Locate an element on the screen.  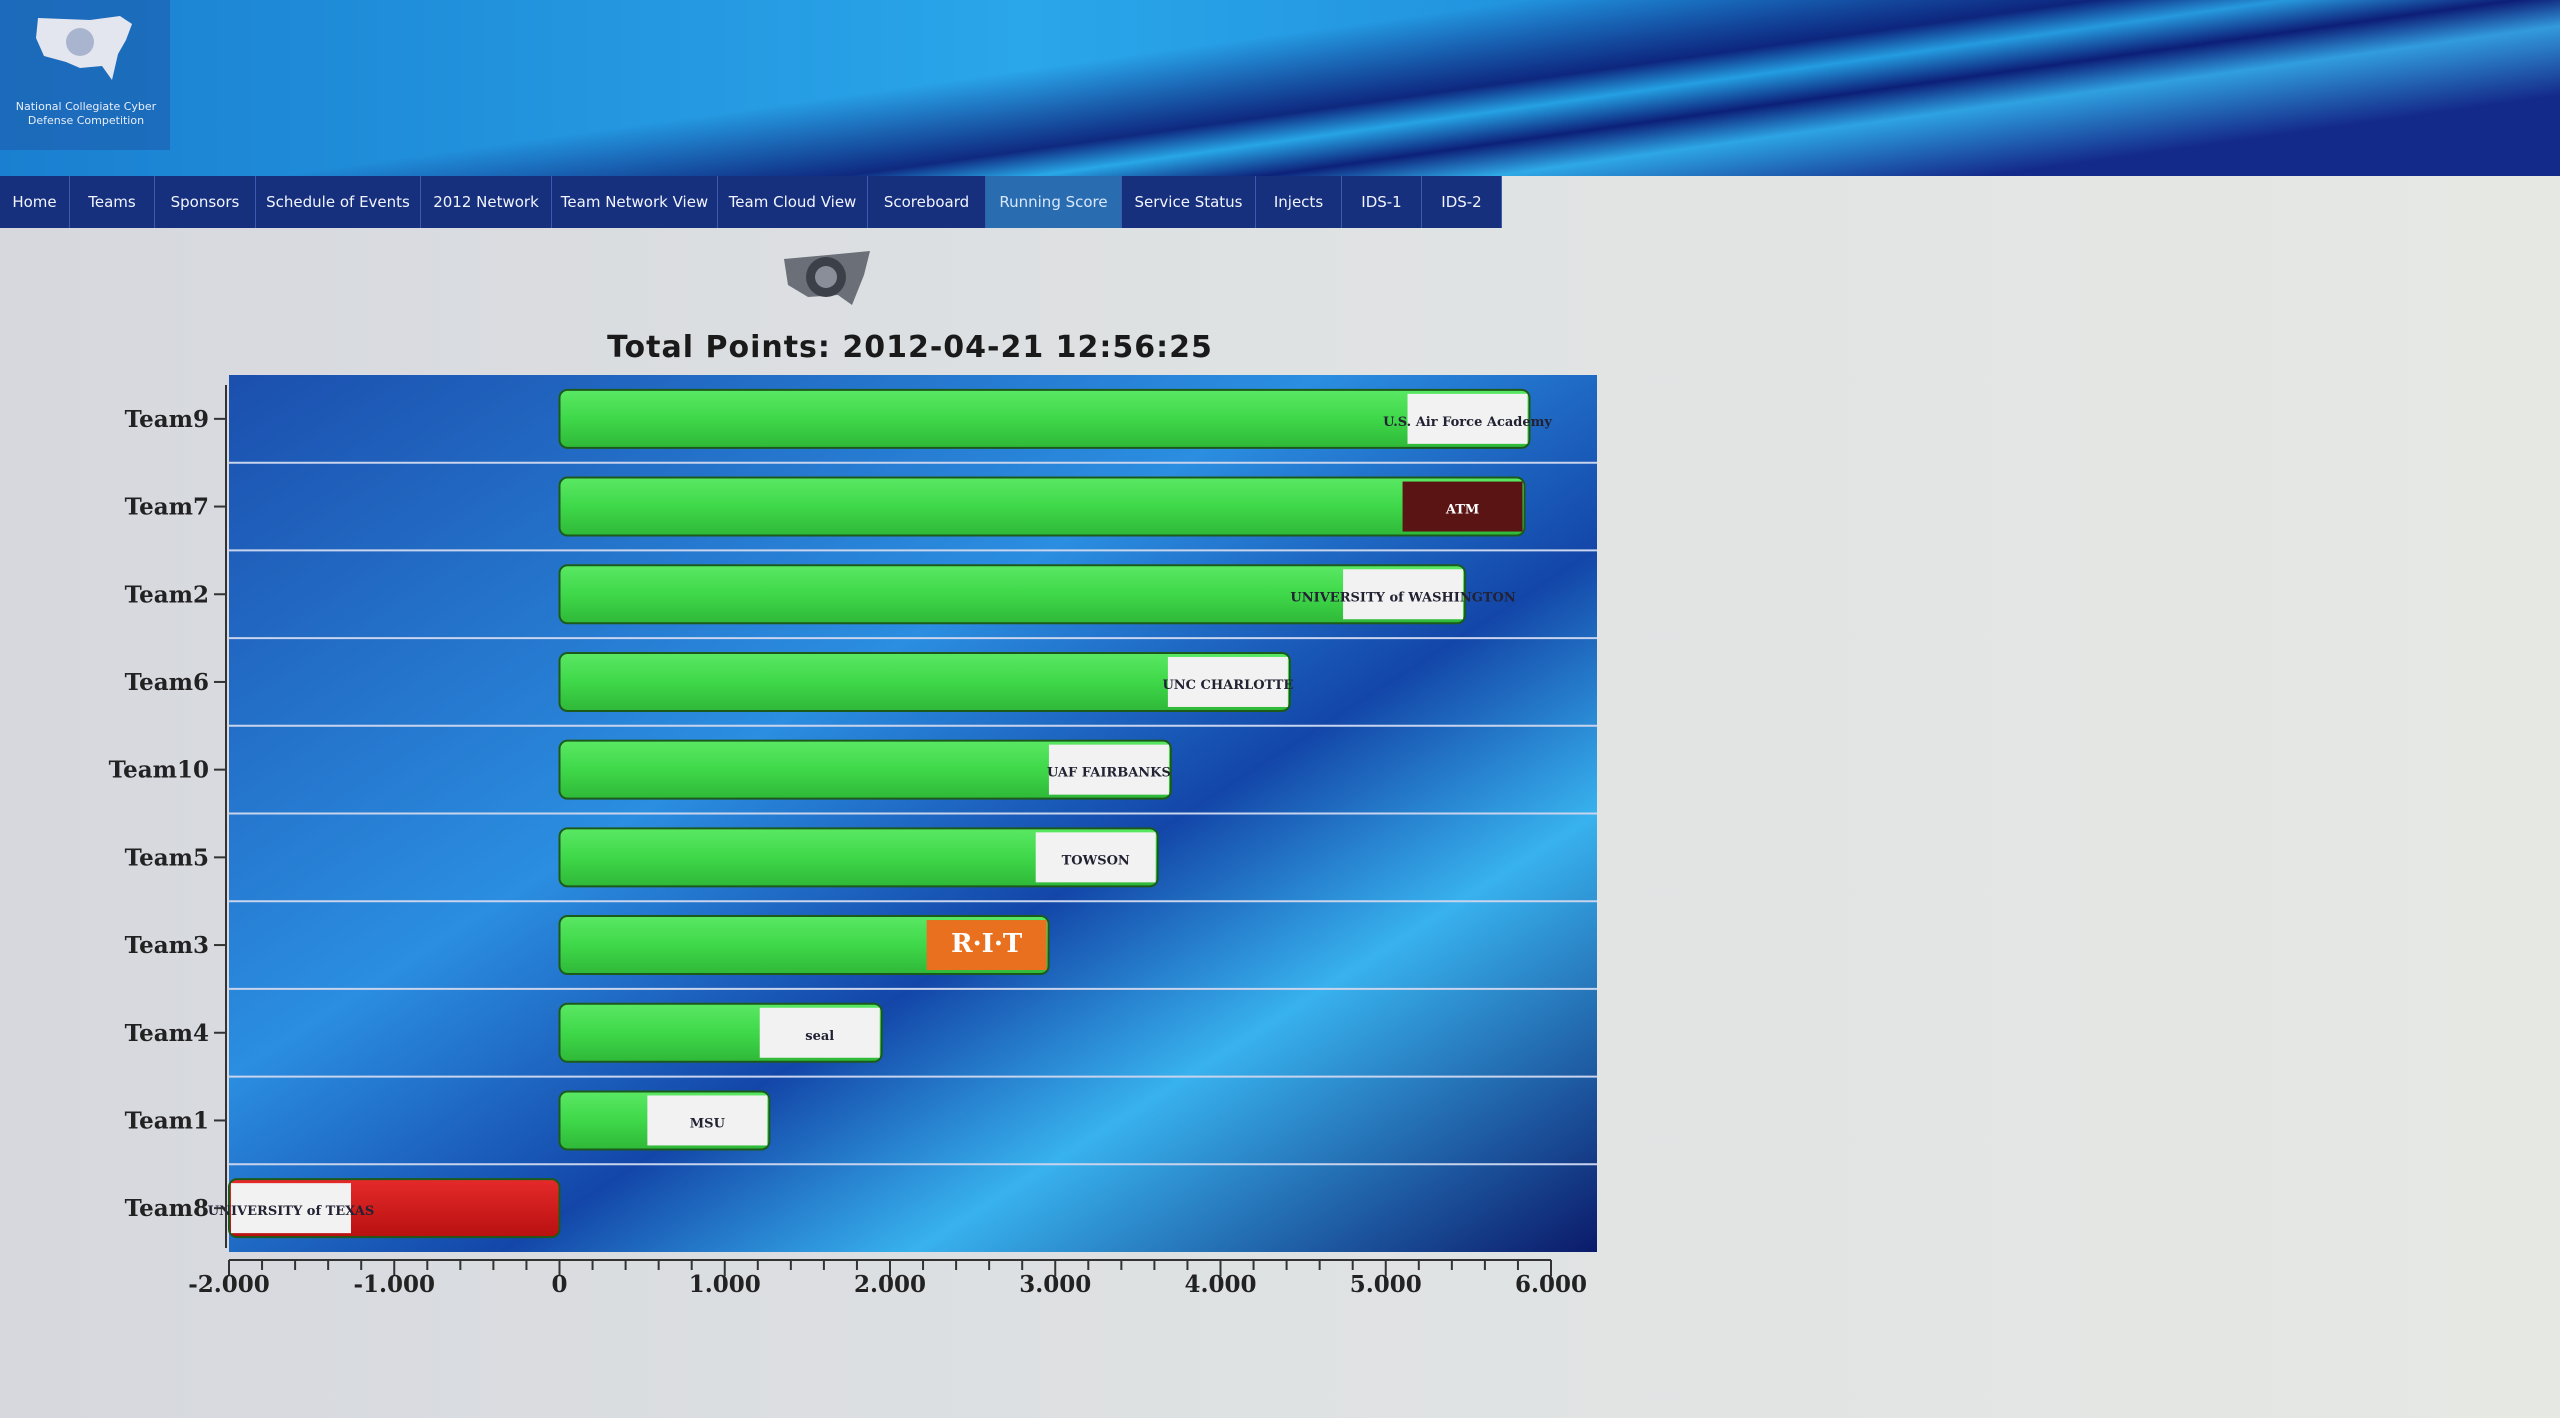
team-logo-text: UNC CHARLOTTE is located at coordinates (1227, 685).